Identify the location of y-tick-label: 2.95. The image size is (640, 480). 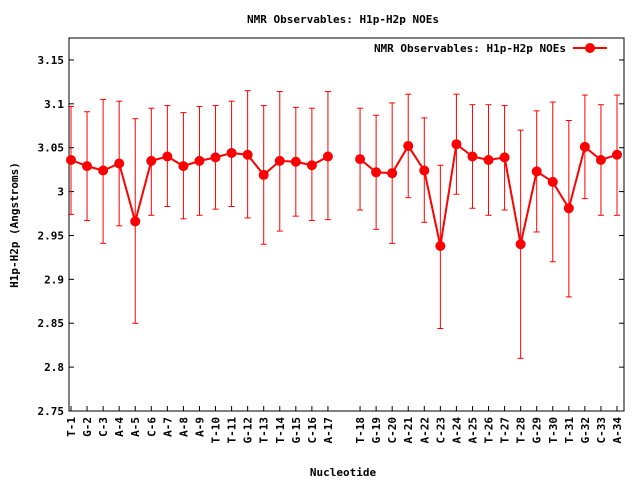
(51, 235).